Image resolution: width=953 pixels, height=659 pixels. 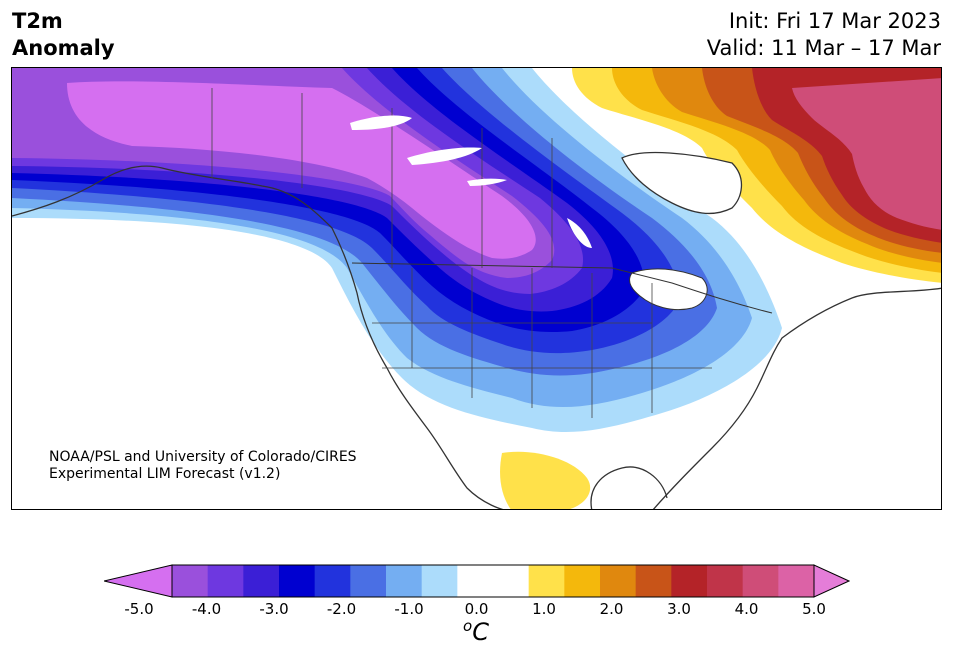 What do you see at coordinates (746, 609) in the screenshot?
I see `colorbar-tick-label: 4.0` at bounding box center [746, 609].